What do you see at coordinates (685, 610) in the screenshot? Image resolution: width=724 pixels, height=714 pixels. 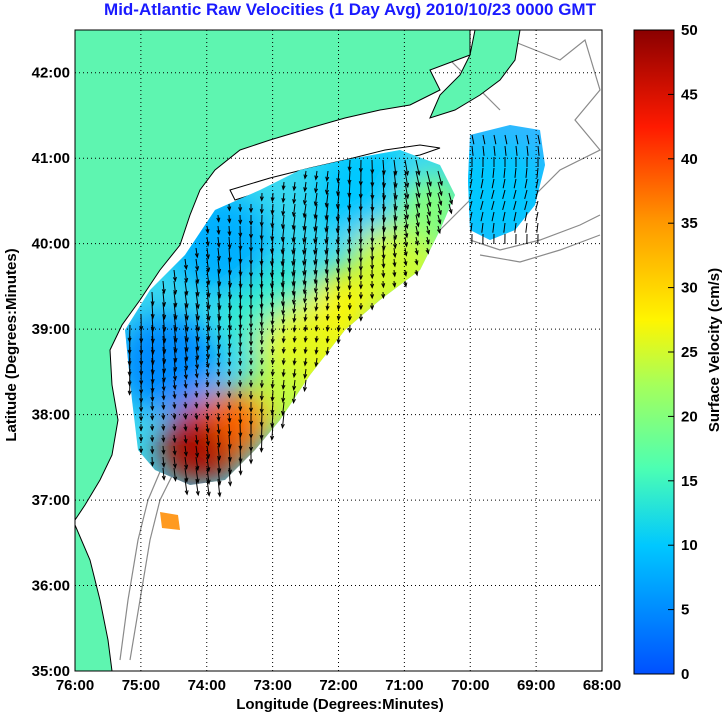 I see `colorbar-tick-label: 5` at bounding box center [685, 610].